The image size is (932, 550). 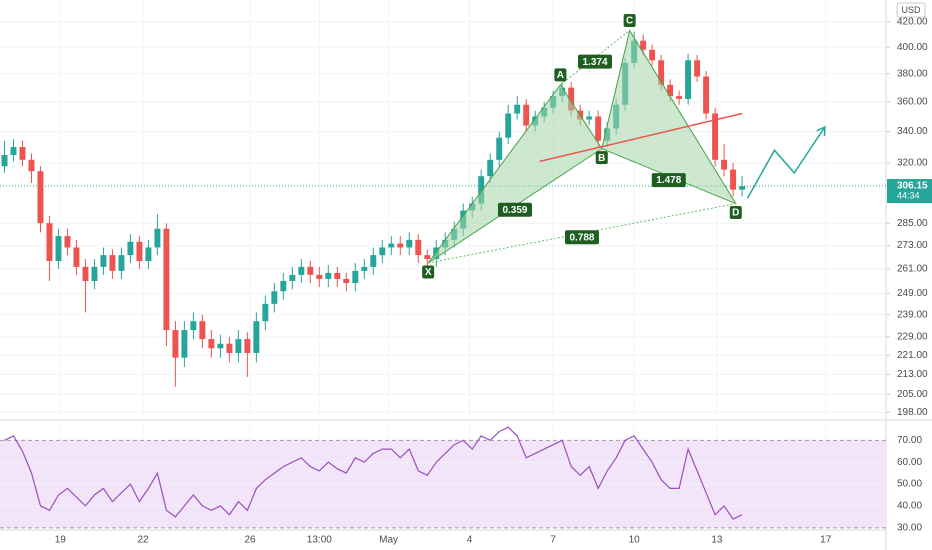 I want to click on y-tick-label: 249.00, so click(x=912, y=293).